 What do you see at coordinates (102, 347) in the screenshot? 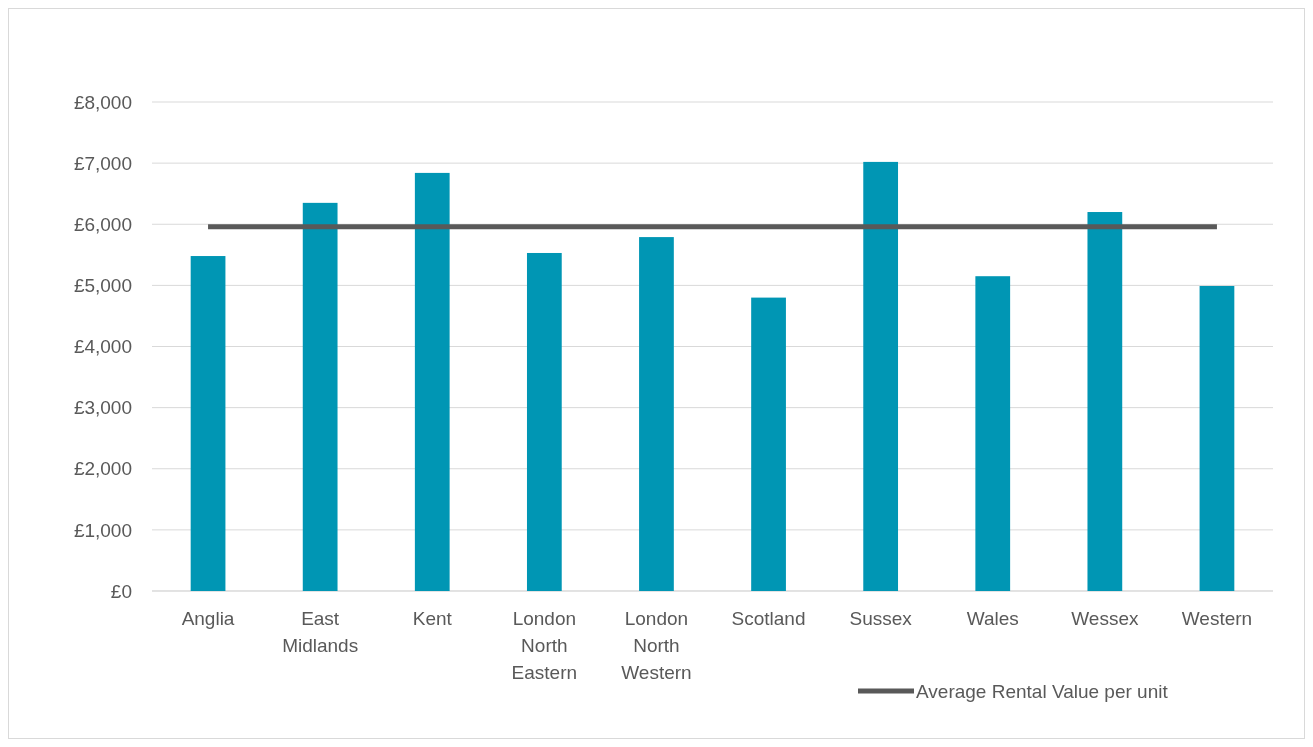
I see `y-tick-label: £4,000` at bounding box center [102, 347].